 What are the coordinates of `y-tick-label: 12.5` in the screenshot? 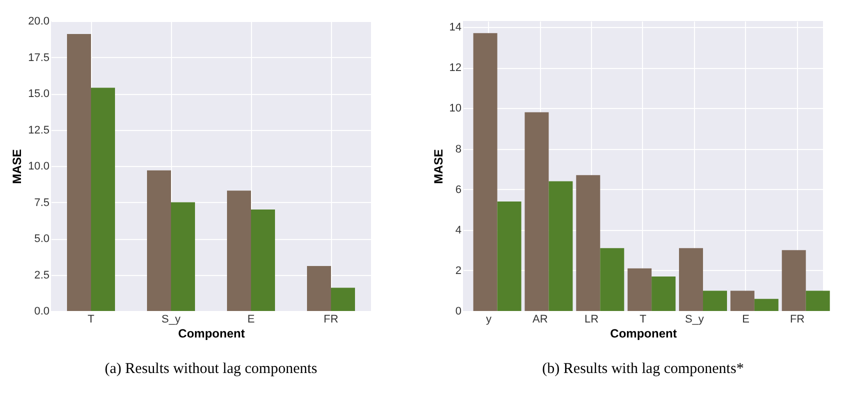 It's located at (39, 130).